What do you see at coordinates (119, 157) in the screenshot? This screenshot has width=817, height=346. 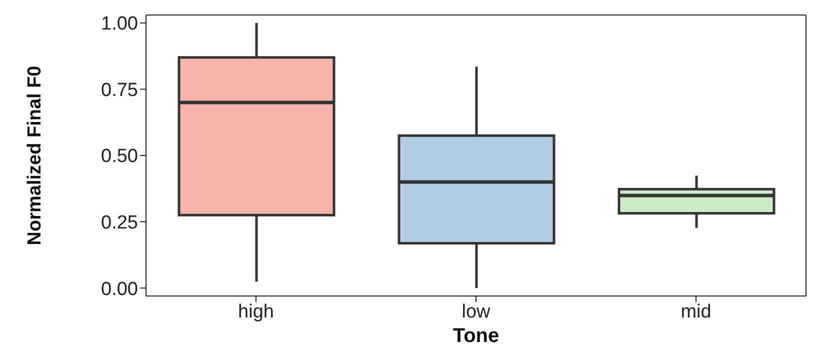 I see `y-tick-label: 0.50` at bounding box center [119, 157].